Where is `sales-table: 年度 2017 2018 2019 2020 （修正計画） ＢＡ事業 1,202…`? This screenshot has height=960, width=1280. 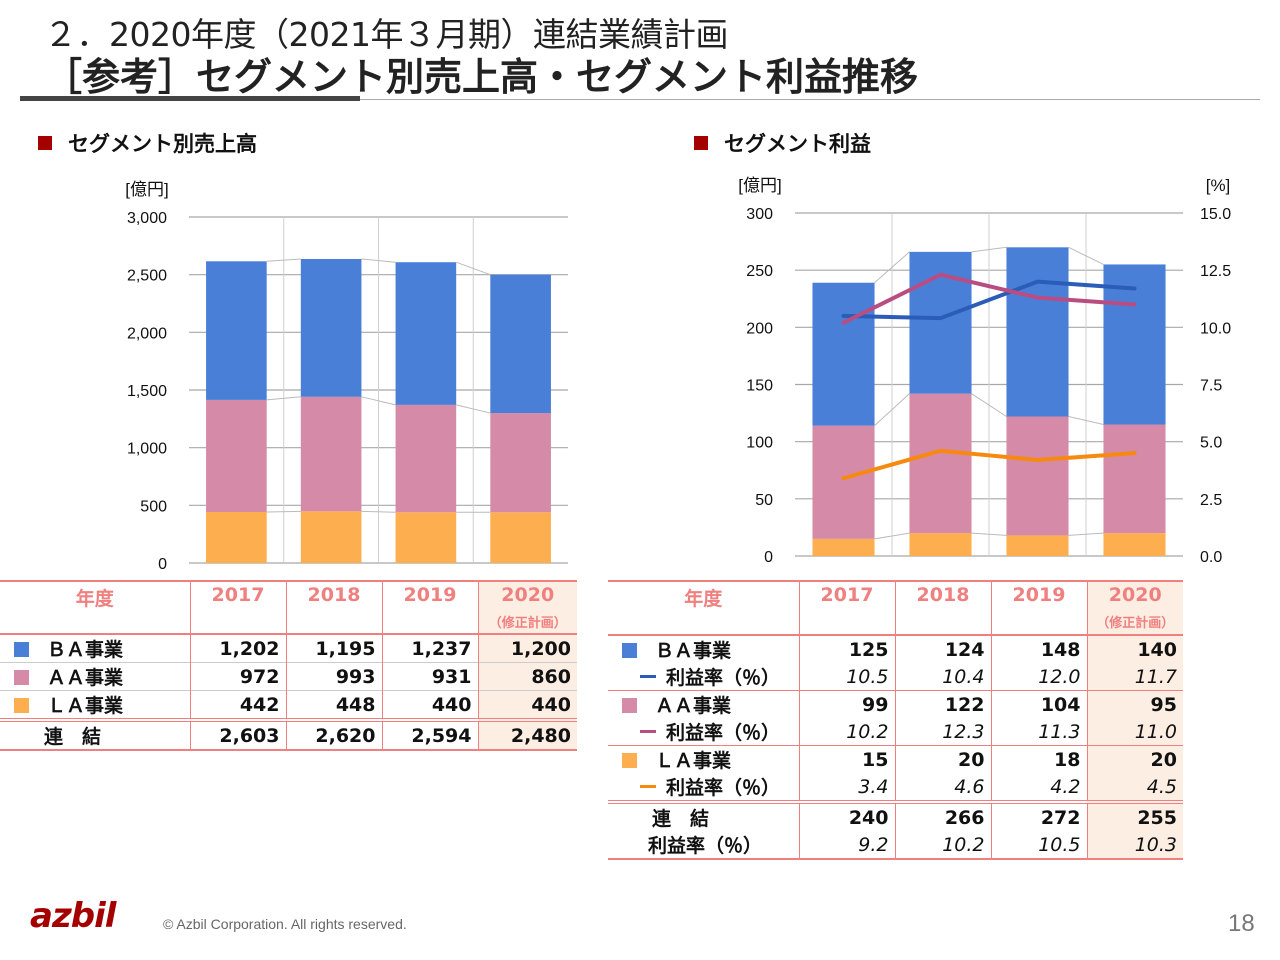
sales-table: 年度 2017 2018 2019 2020 （修正計画） ＢＡ事業 1,202… is located at coordinates (288, 665).